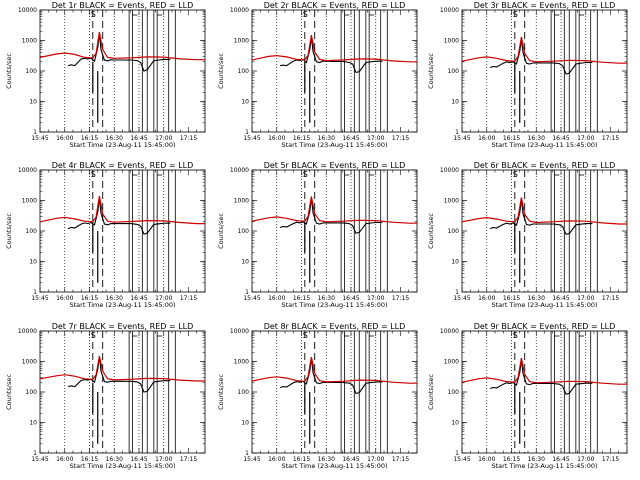 This screenshot has height=480, width=640. What do you see at coordinates (123, 5) in the screenshot?
I see `chart-title: Det 1r BLACK = Events, RED = LLD` at bounding box center [123, 5].